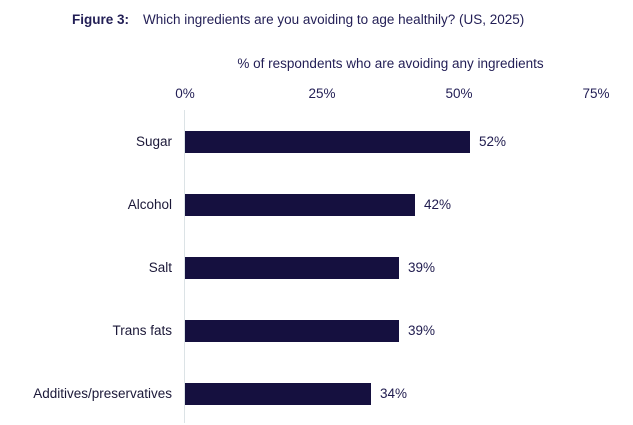 The height and width of the screenshot is (425, 633). Describe the element at coordinates (596, 93) in the screenshot. I see `x-tick-label: 75%` at that location.